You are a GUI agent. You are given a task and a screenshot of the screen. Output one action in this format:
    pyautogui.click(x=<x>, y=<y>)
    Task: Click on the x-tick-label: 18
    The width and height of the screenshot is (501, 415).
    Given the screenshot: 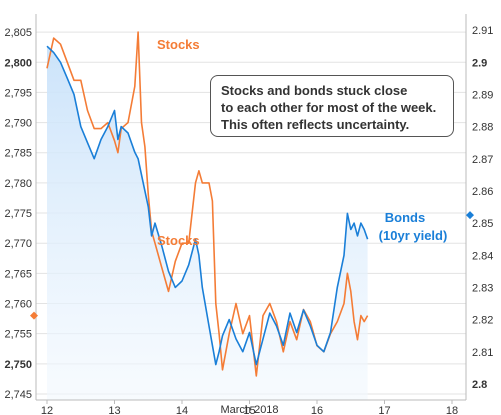 What is the action you would take?
    pyautogui.click(x=452, y=410)
    